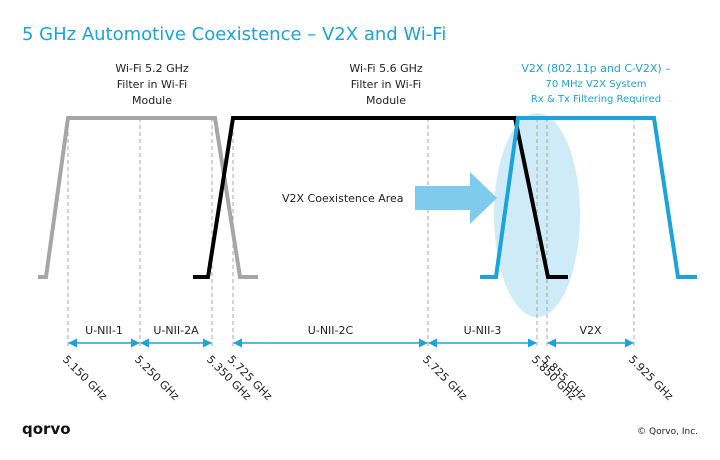 The image size is (720, 460). I want to click on bands: U-NII-1 U-NII-2A U-NII-2C U-NII-3 V2X, so click(351, 336).